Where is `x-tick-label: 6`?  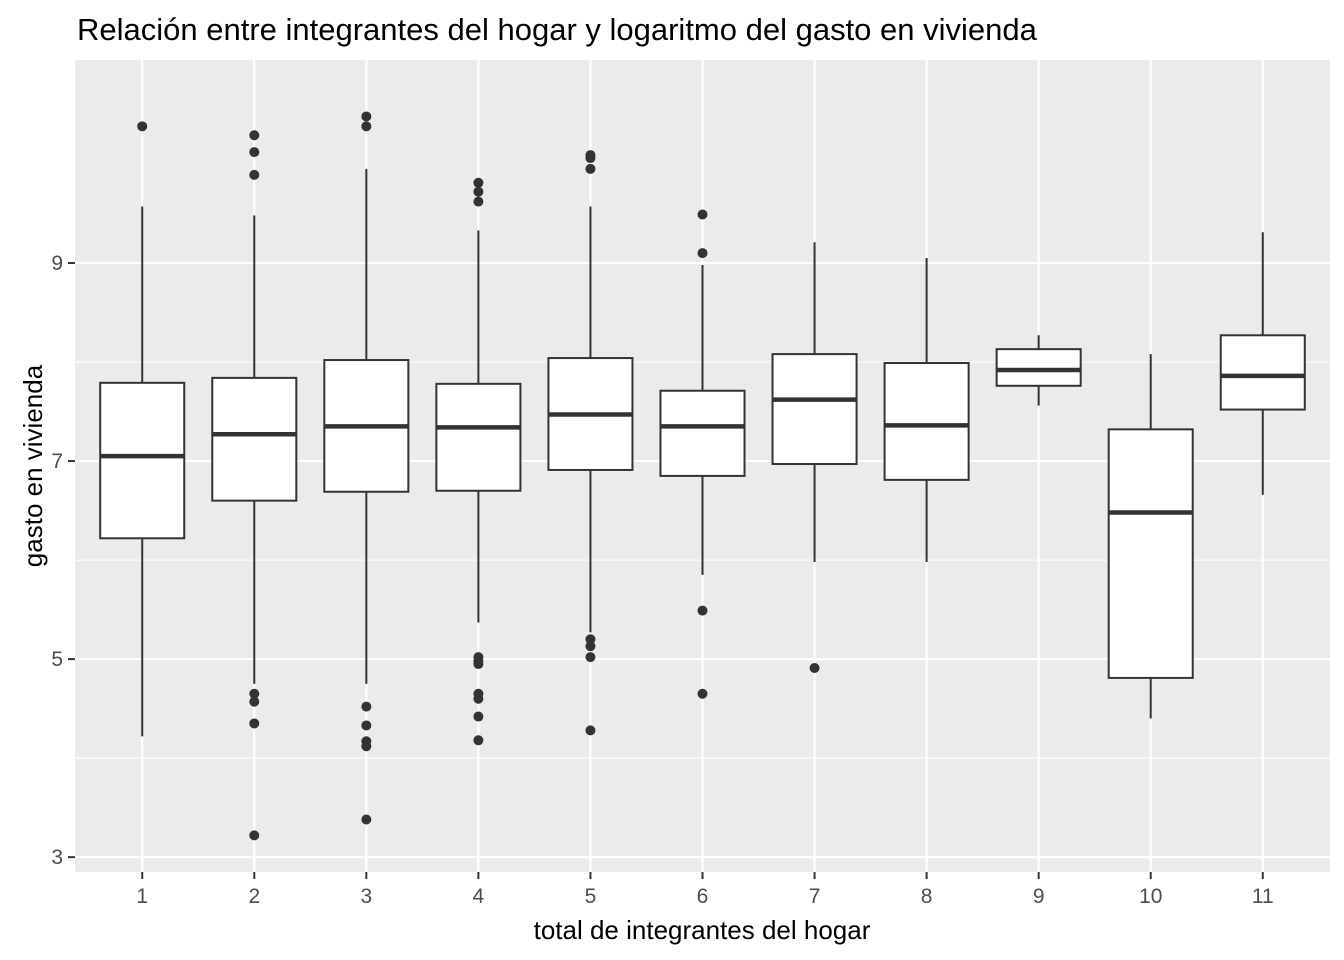
x-tick-label: 6 is located at coordinates (703, 896).